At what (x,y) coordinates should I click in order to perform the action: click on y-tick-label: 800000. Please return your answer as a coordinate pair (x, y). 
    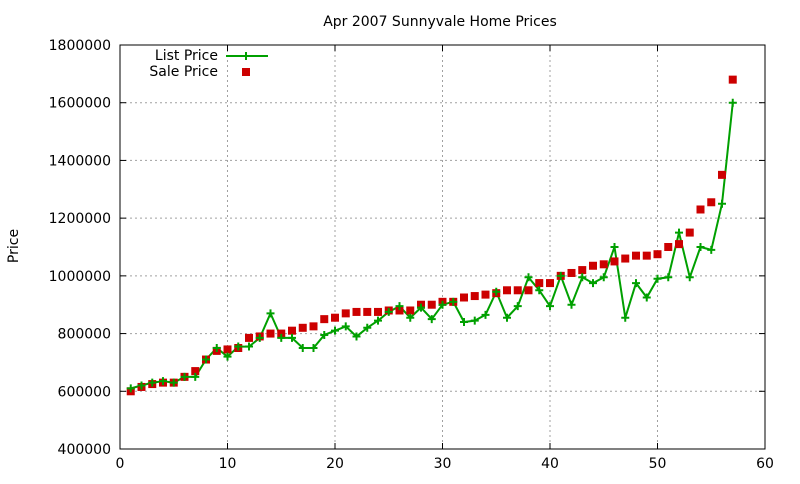
    Looking at the image, I should click on (84, 335).